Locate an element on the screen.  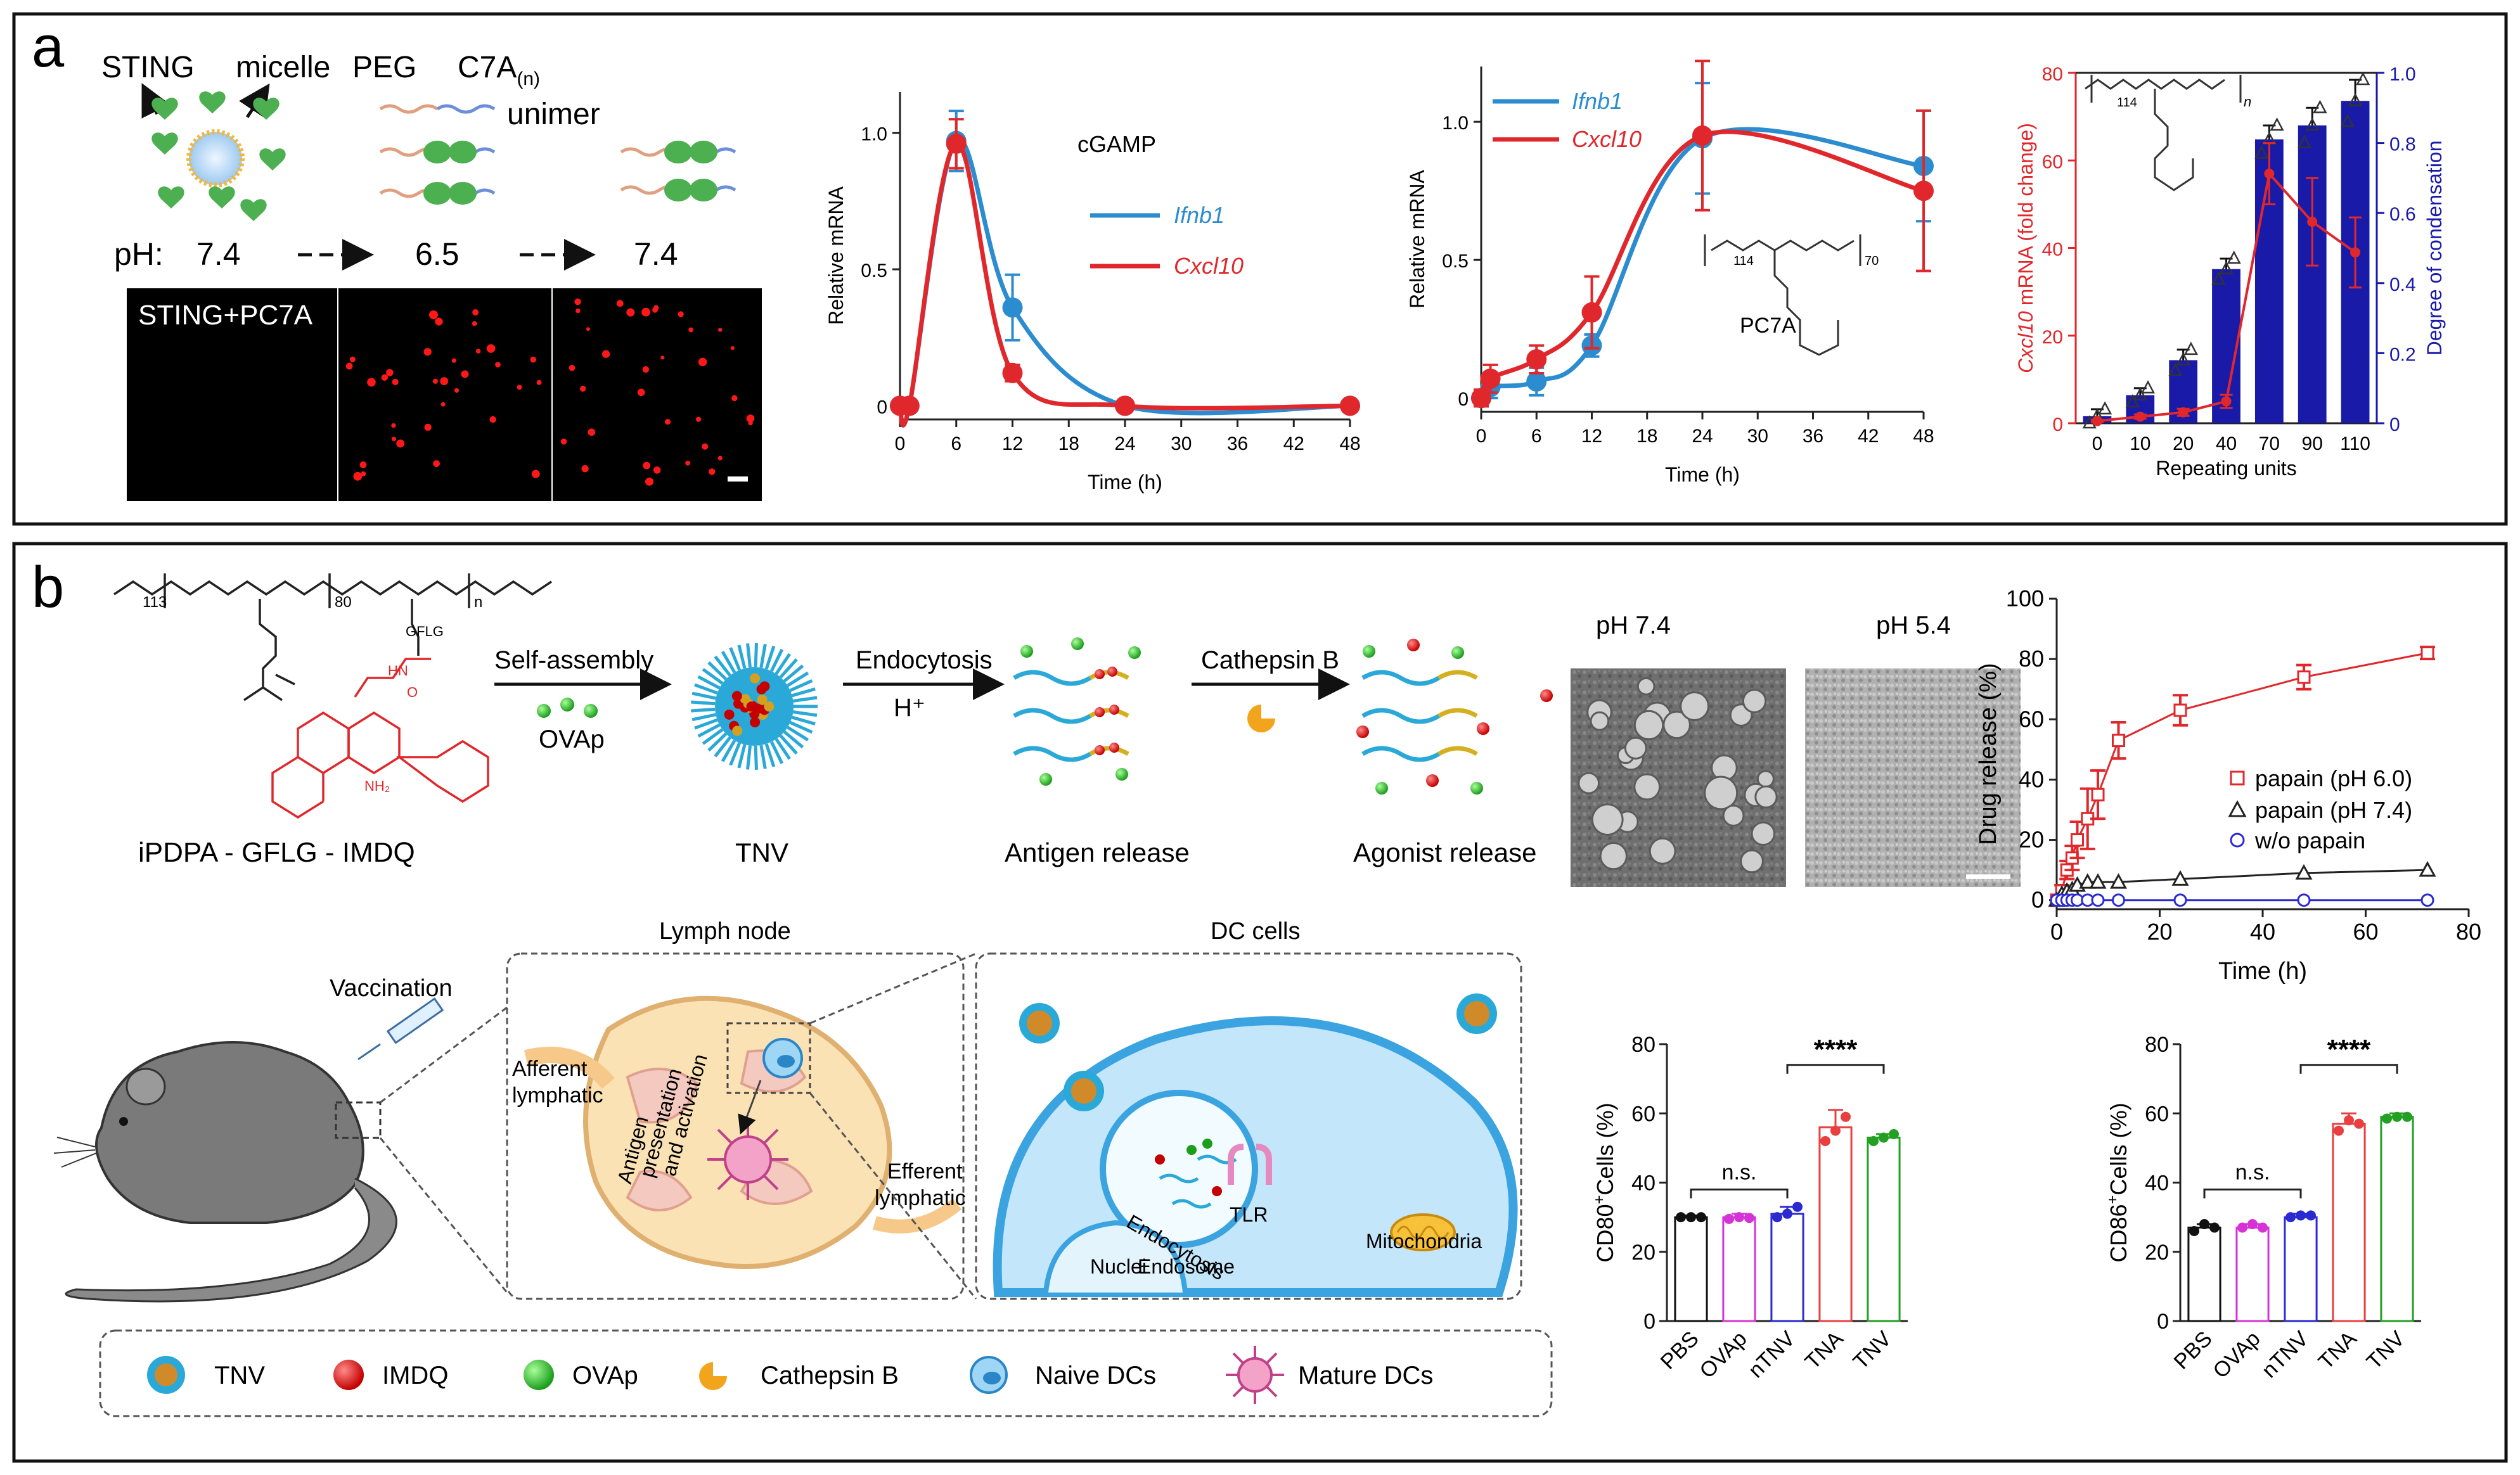
x-tick-label: 40 is located at coordinates (2262, 932).